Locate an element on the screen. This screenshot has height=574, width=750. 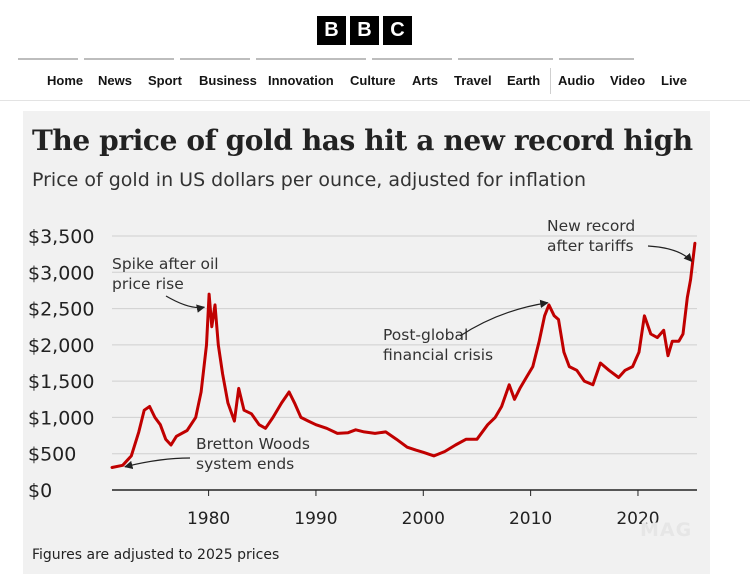
x-tick-label: 2010 is located at coordinates (530, 519).